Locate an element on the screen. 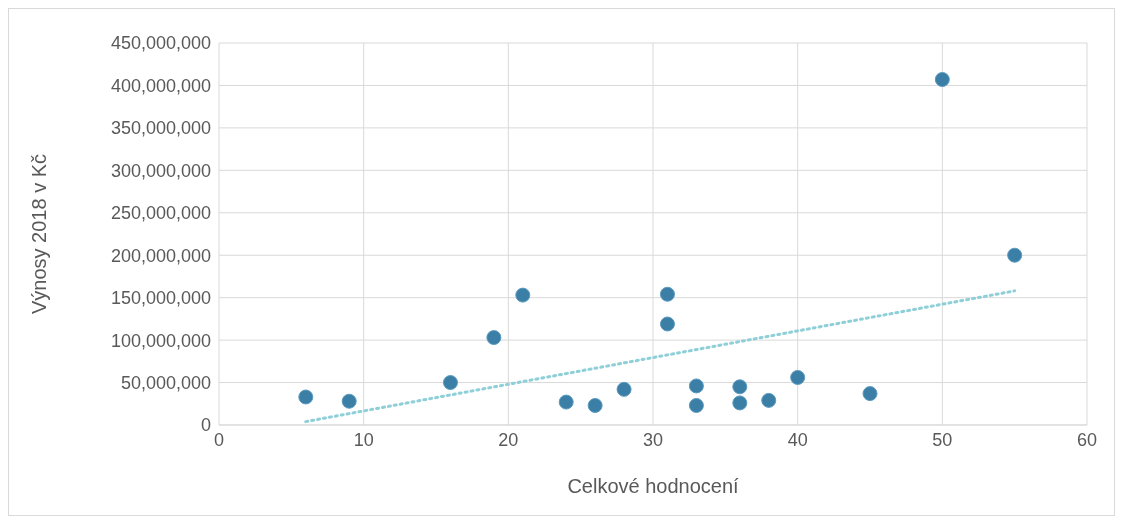  y-tick-label: 100,000,000 is located at coordinates (160, 340).